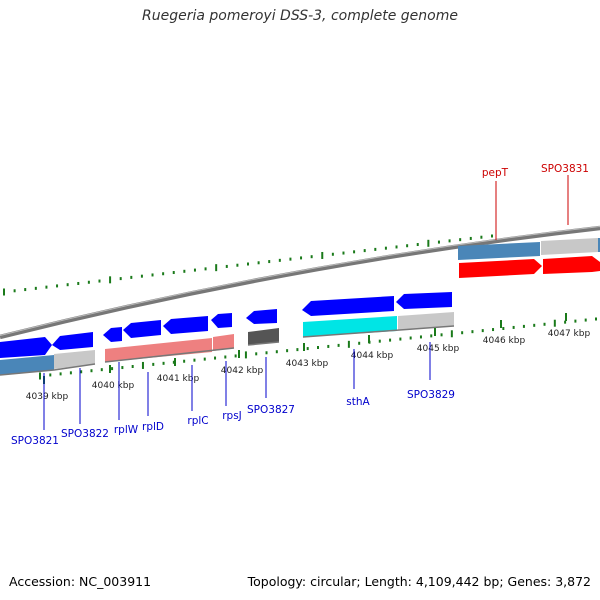  I want to click on gene-label-rpsj: rpsJ, so click(232, 416).